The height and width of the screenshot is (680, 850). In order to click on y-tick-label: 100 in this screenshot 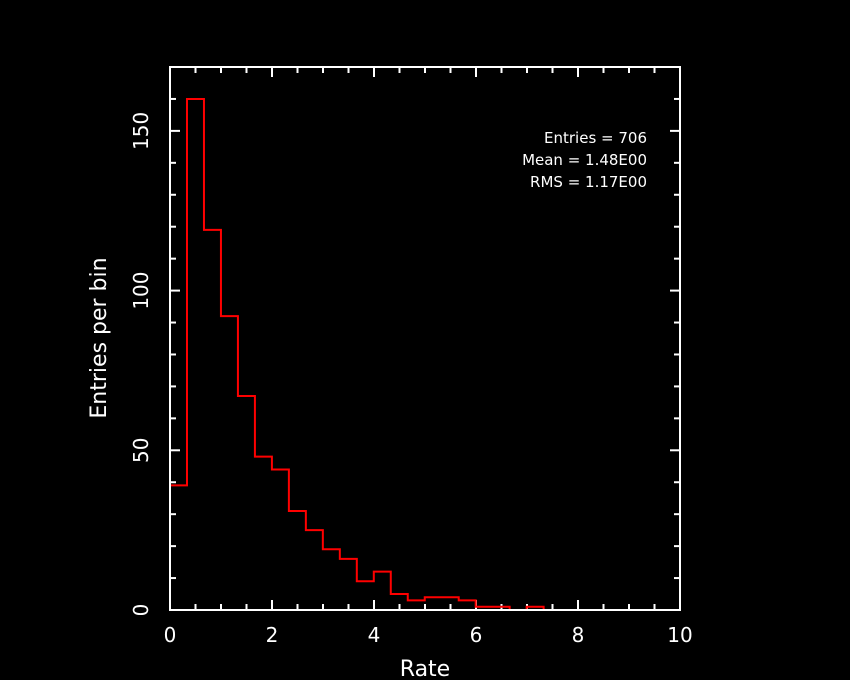, I will do `click(141, 290)`.